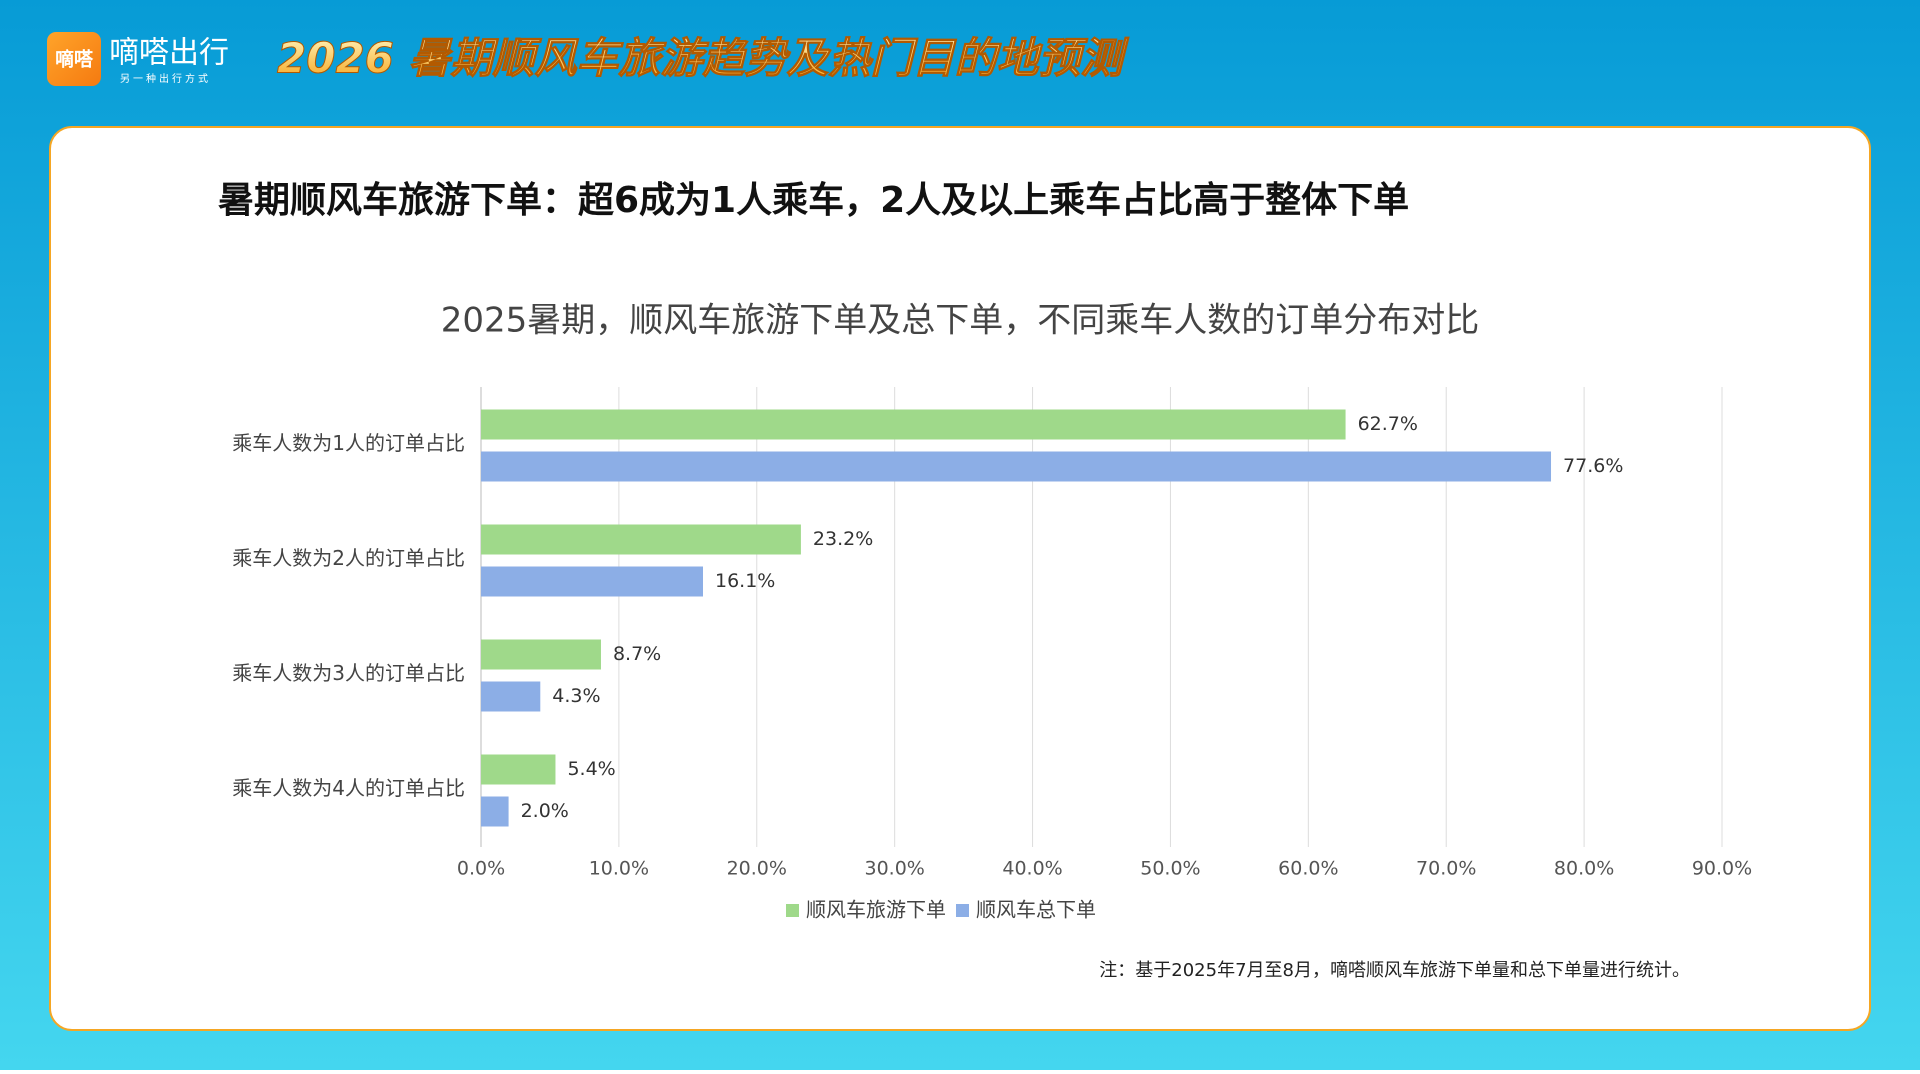 The width and height of the screenshot is (1920, 1074). What do you see at coordinates (960, 321) in the screenshot?
I see `chart-title: 2025暑期，顺风车旅游下单及总下单，不同乘车人数的订单分布对比` at bounding box center [960, 321].